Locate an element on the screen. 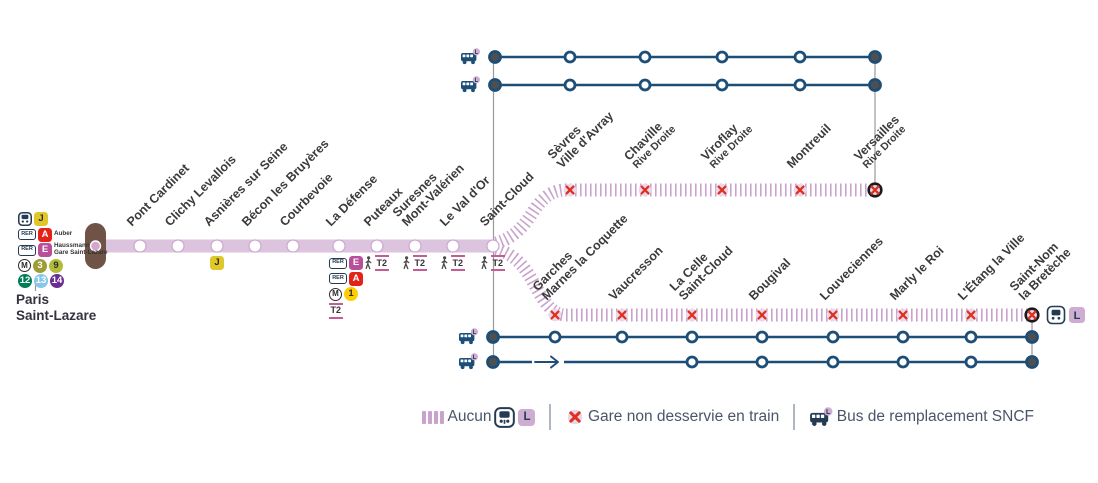 The width and height of the screenshot is (1098, 483). station-not-served-sevres-ville-d-avray is located at coordinates (570, 190).